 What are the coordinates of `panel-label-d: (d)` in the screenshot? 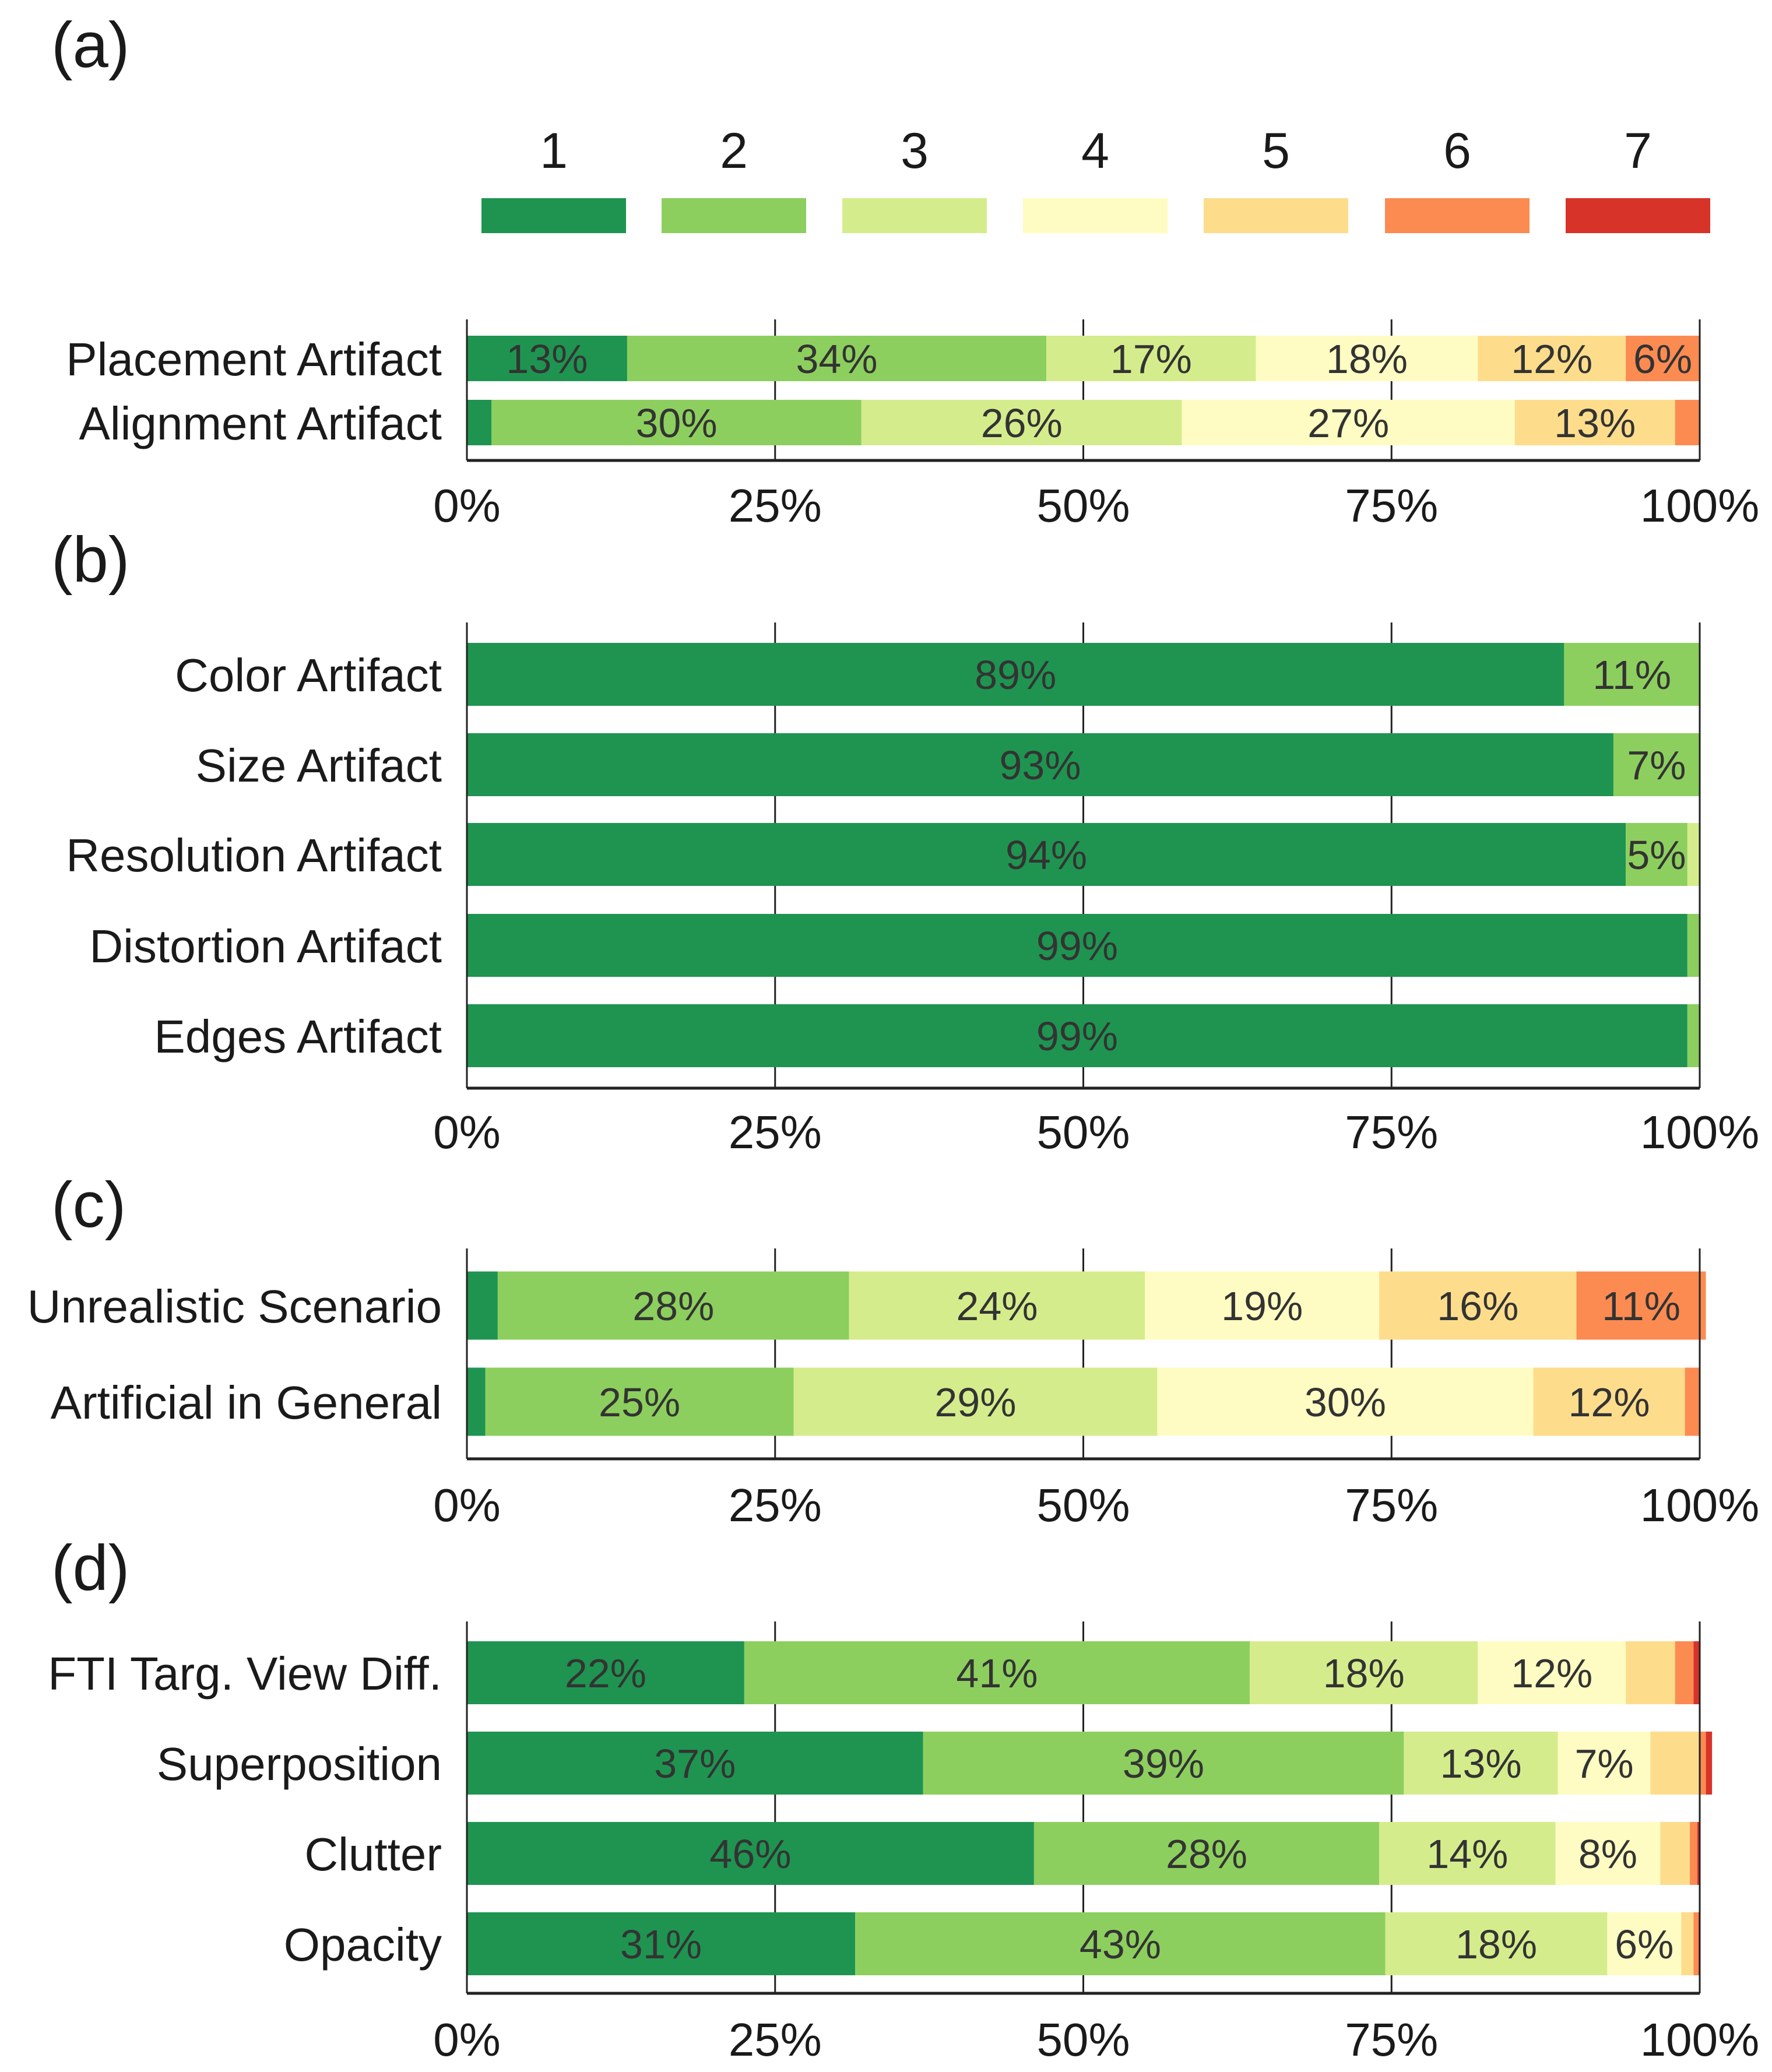 It's located at (90, 1568).